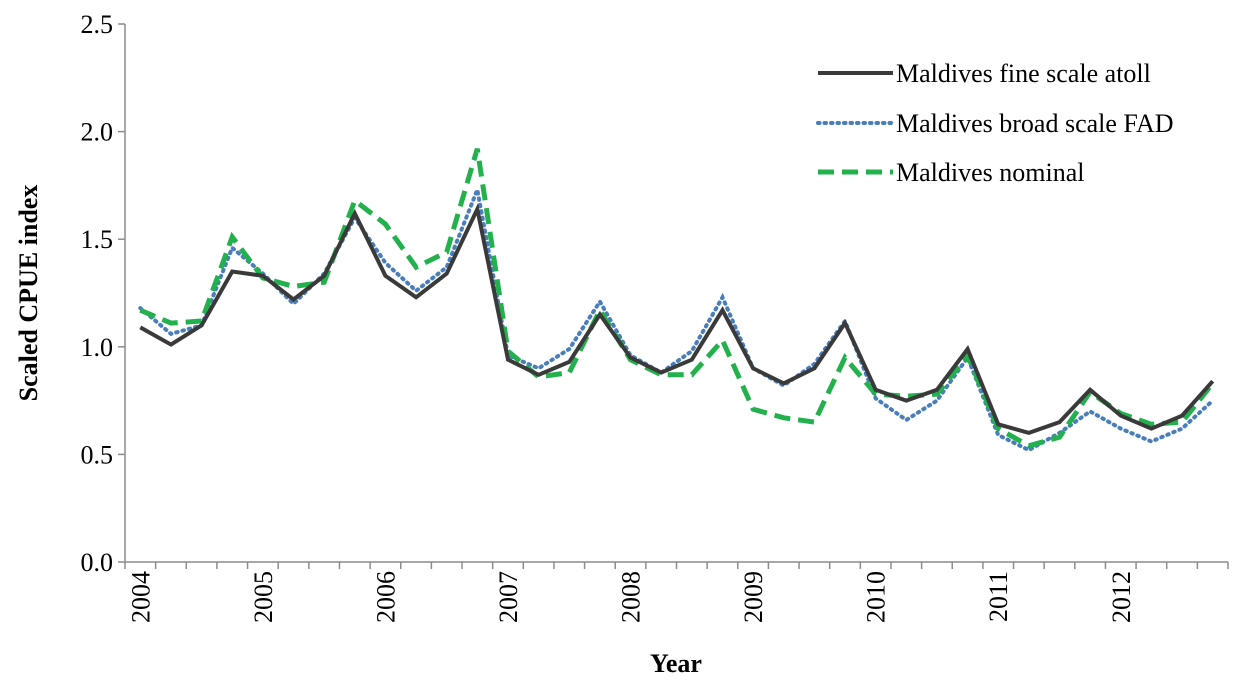 Image resolution: width=1244 pixels, height=680 pixels. What do you see at coordinates (631, 597) in the screenshot?
I see `x-tick-label: 2008` at bounding box center [631, 597].